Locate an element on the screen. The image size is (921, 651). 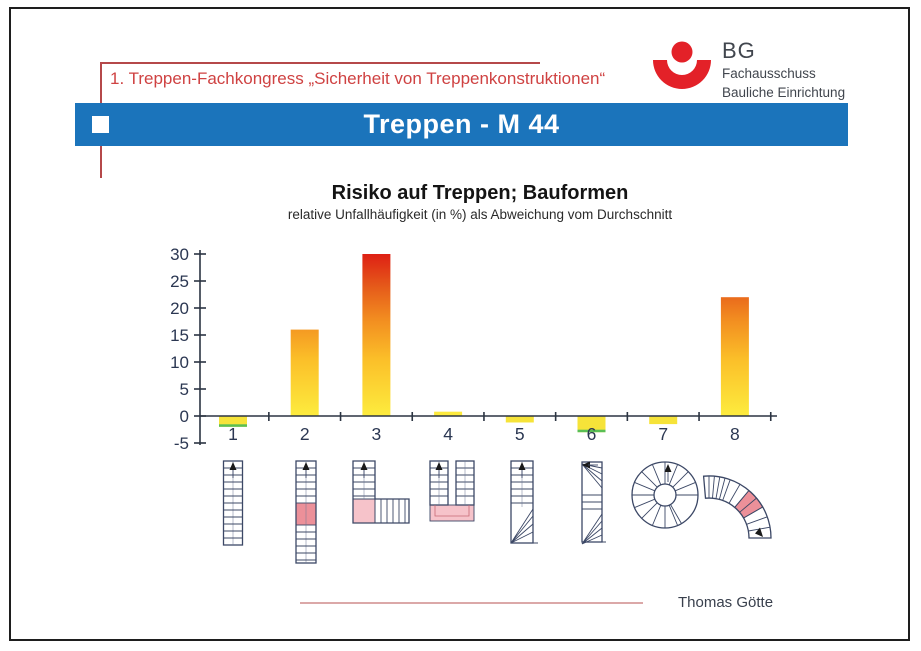
bg-logo: BG Fachausschuss Bauliche Einrichtung is located at coordinates (747, 69).